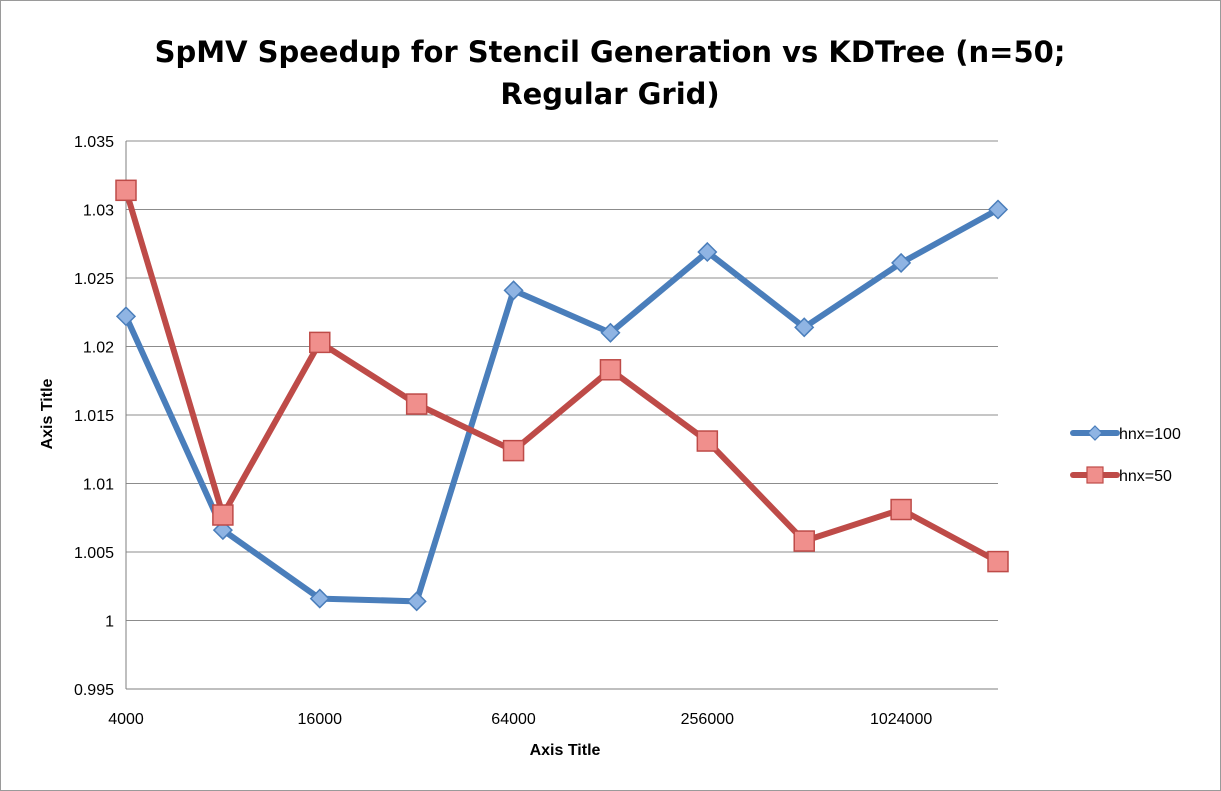 The image size is (1221, 791). What do you see at coordinates (707, 719) in the screenshot?
I see `x-tick-label: 256000` at bounding box center [707, 719].